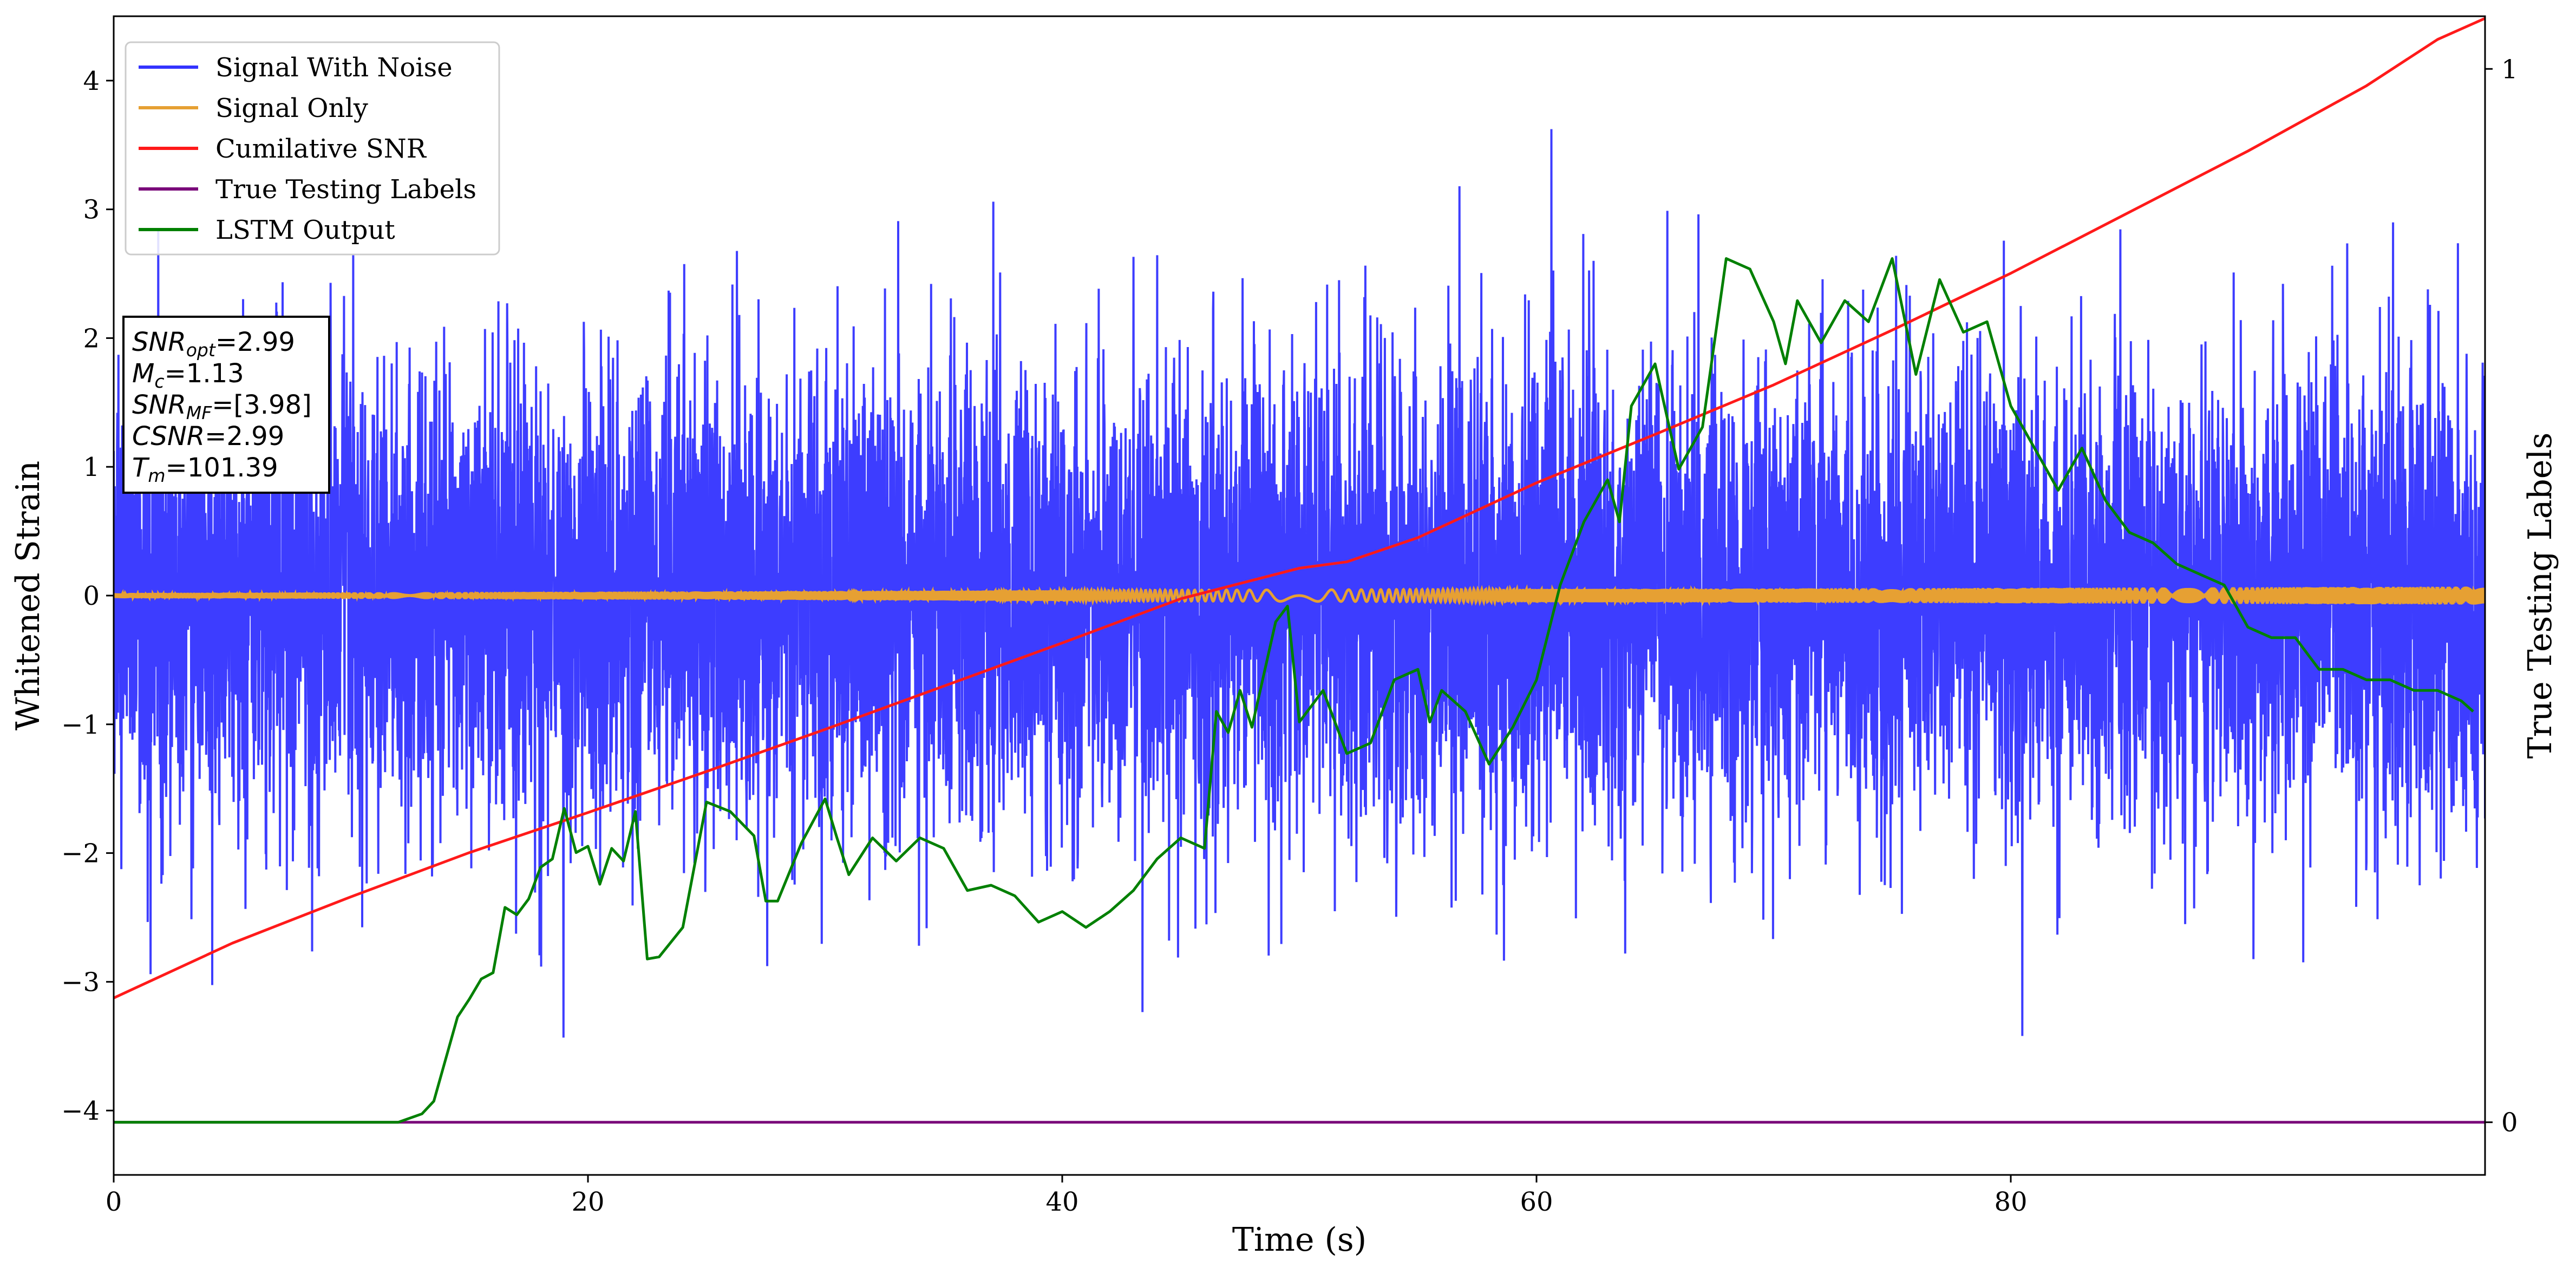 This screenshot has width=2576, height=1274. What do you see at coordinates (334, 68) in the screenshot?
I see `legend-label: Signal With Noise` at bounding box center [334, 68].